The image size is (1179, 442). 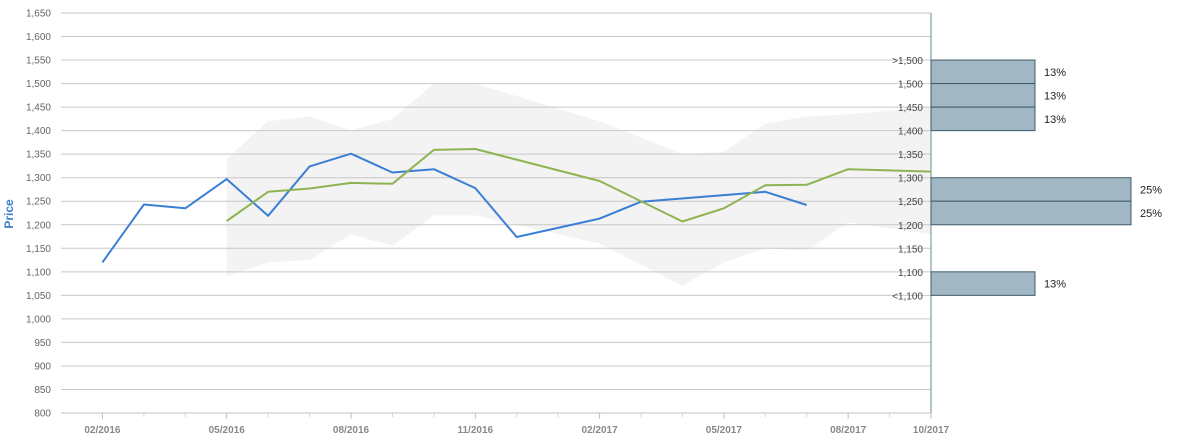 What do you see at coordinates (910, 179) in the screenshot?
I see `distribution-bin-label: 1,300` at bounding box center [910, 179].